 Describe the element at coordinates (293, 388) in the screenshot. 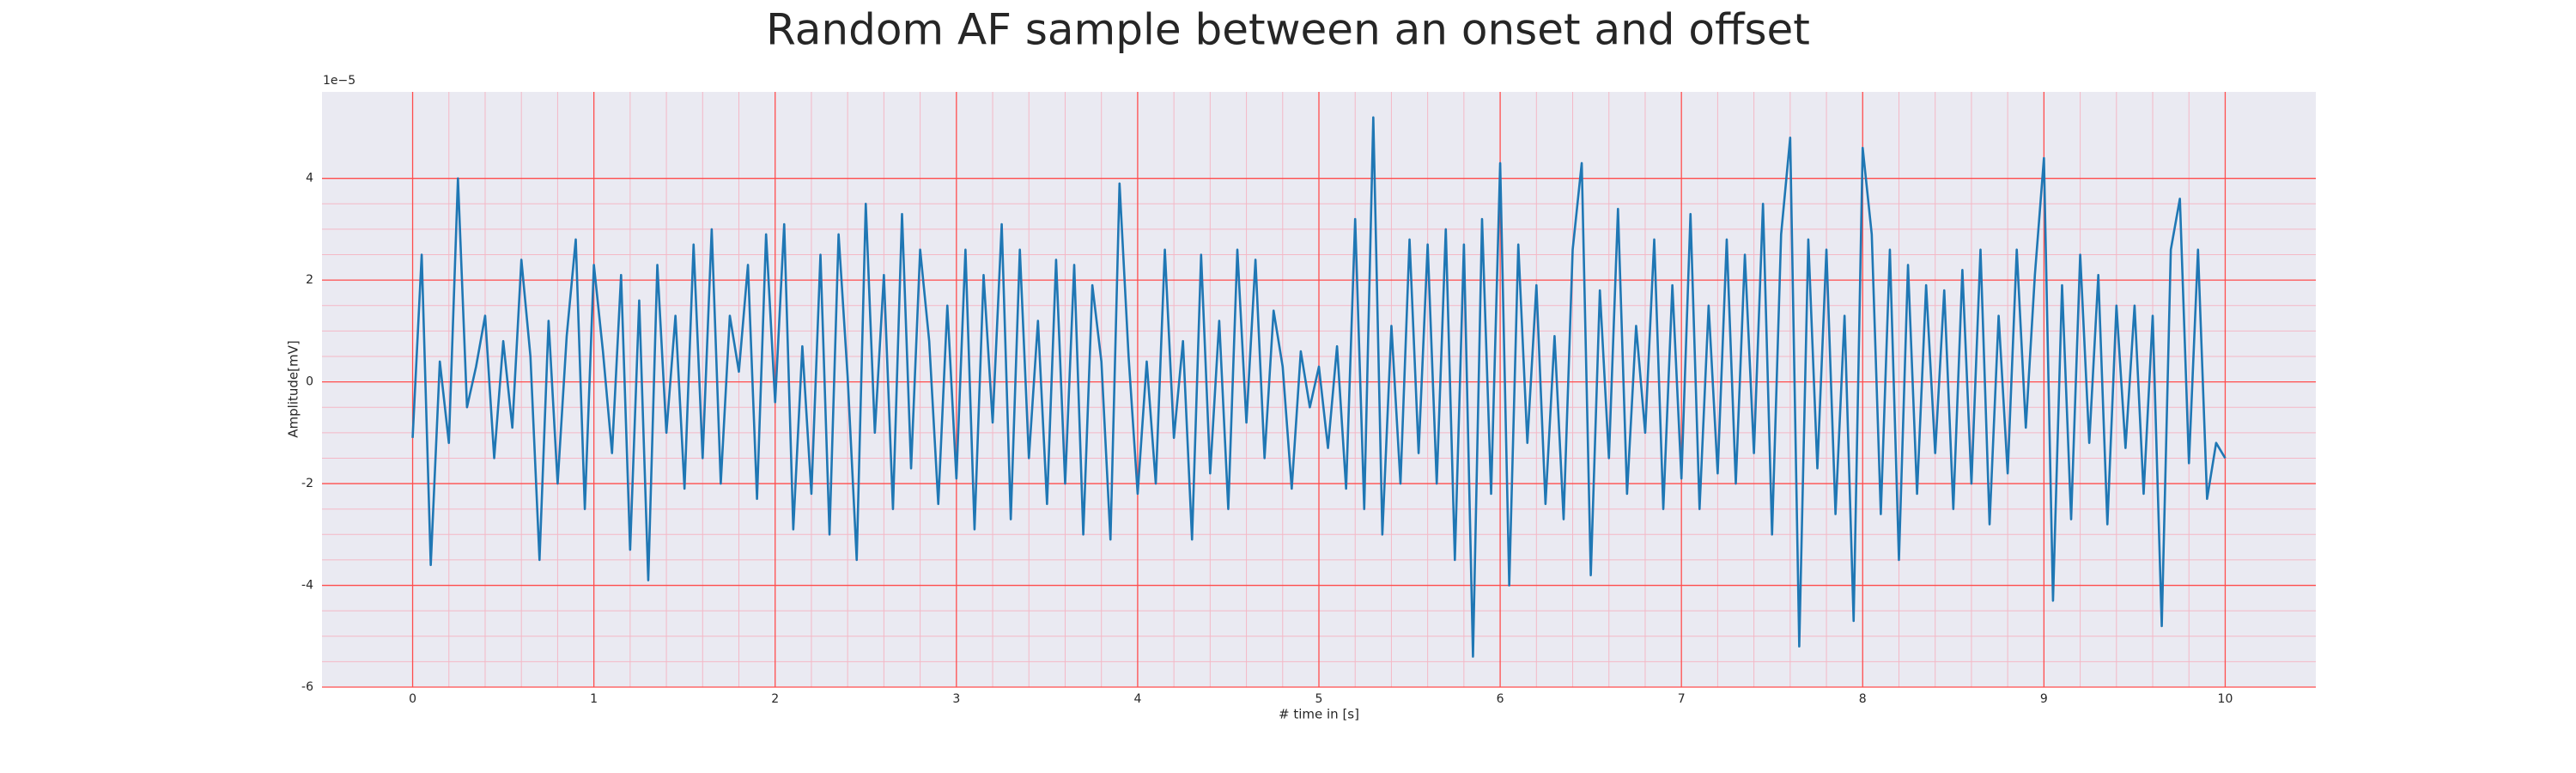

I see `y-axis-label: Amplitude[mV]` at that location.